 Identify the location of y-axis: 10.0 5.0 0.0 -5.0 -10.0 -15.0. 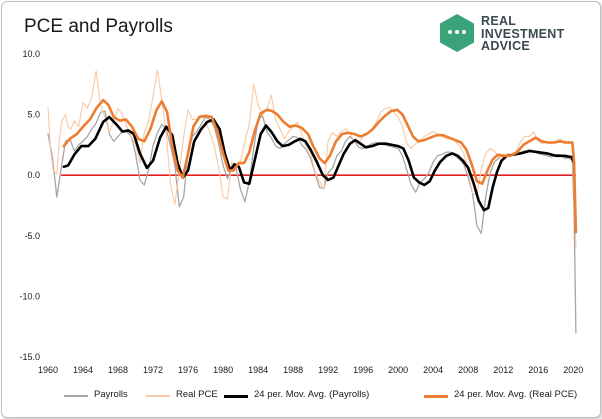
(29, 205).